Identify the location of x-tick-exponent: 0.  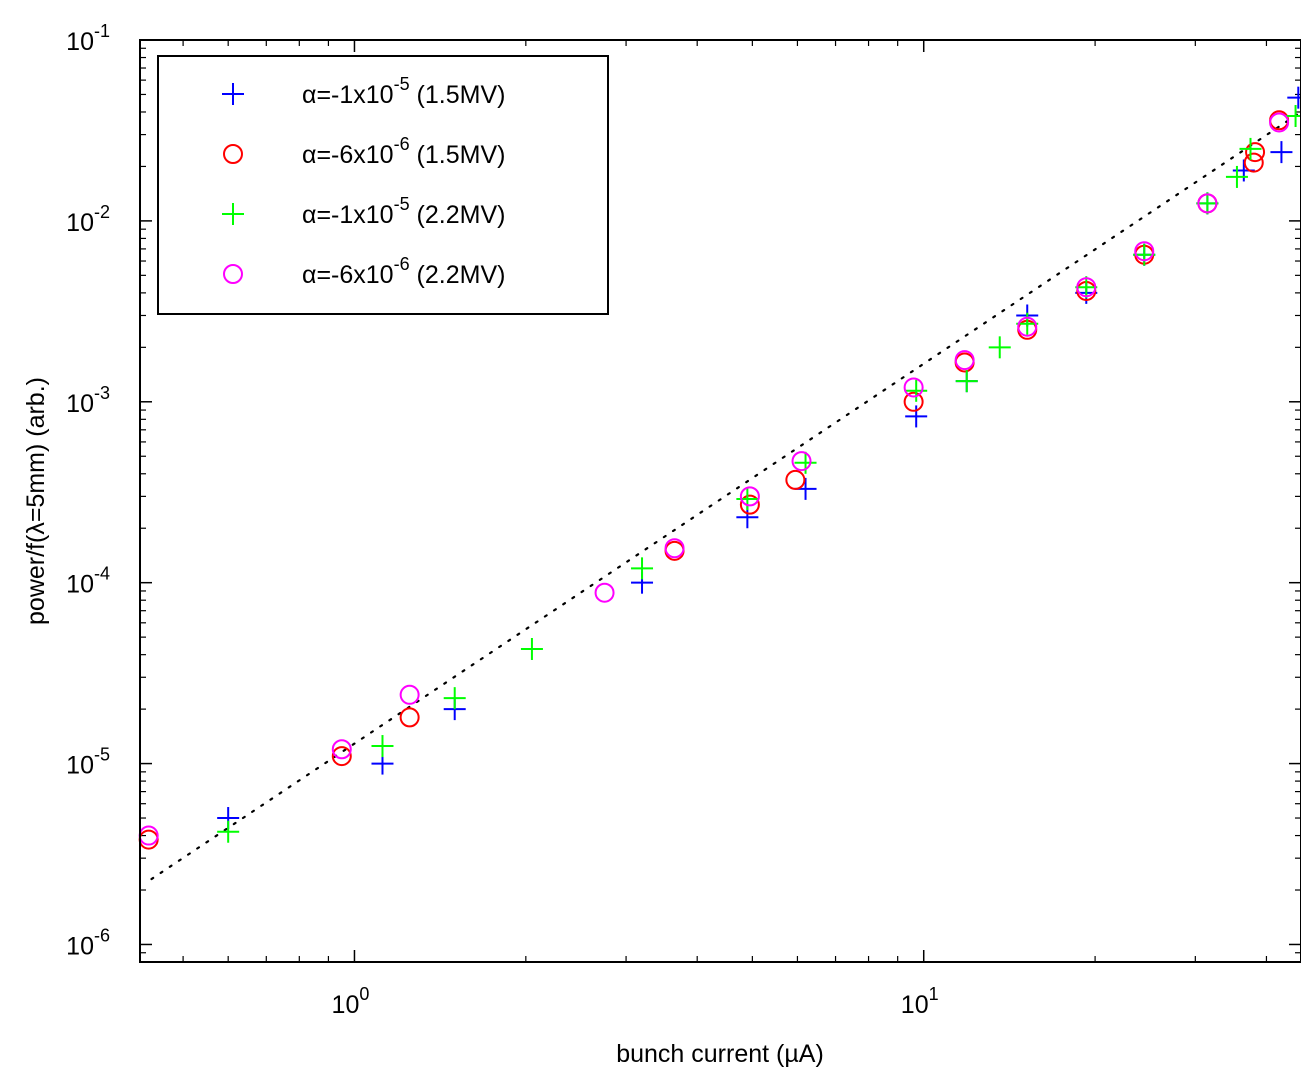
(364, 994).